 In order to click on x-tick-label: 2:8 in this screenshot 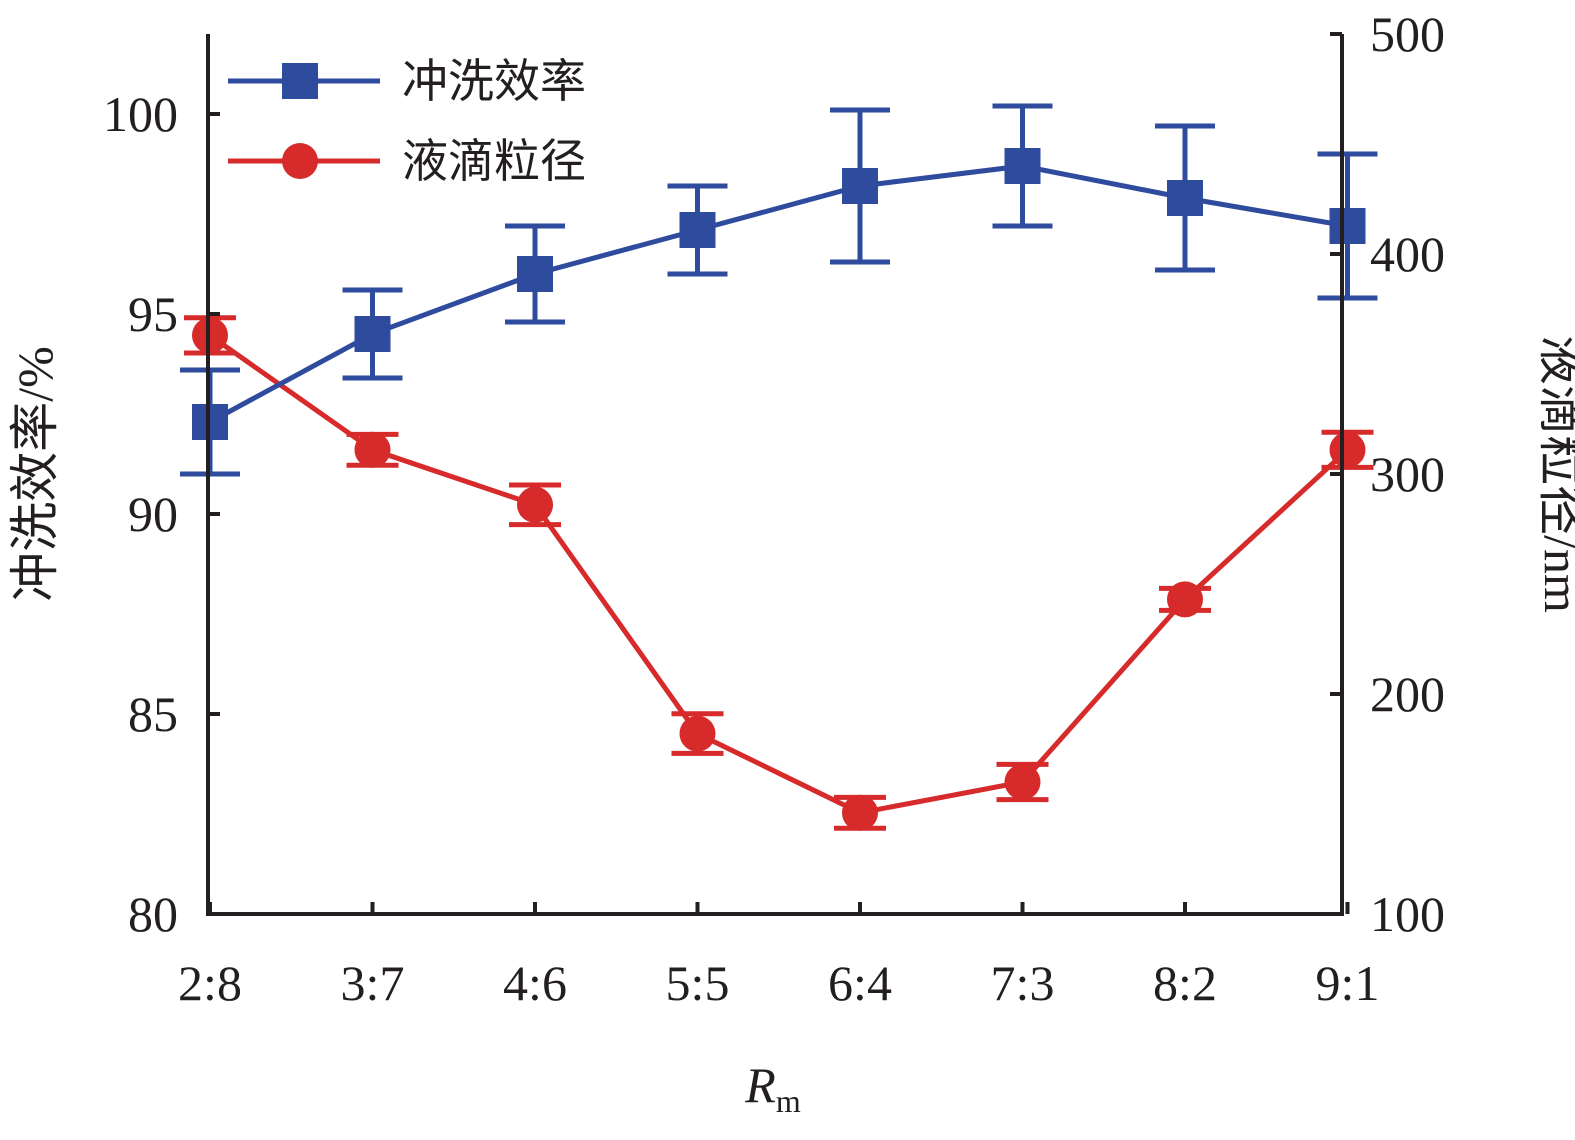, I will do `click(210, 983)`.